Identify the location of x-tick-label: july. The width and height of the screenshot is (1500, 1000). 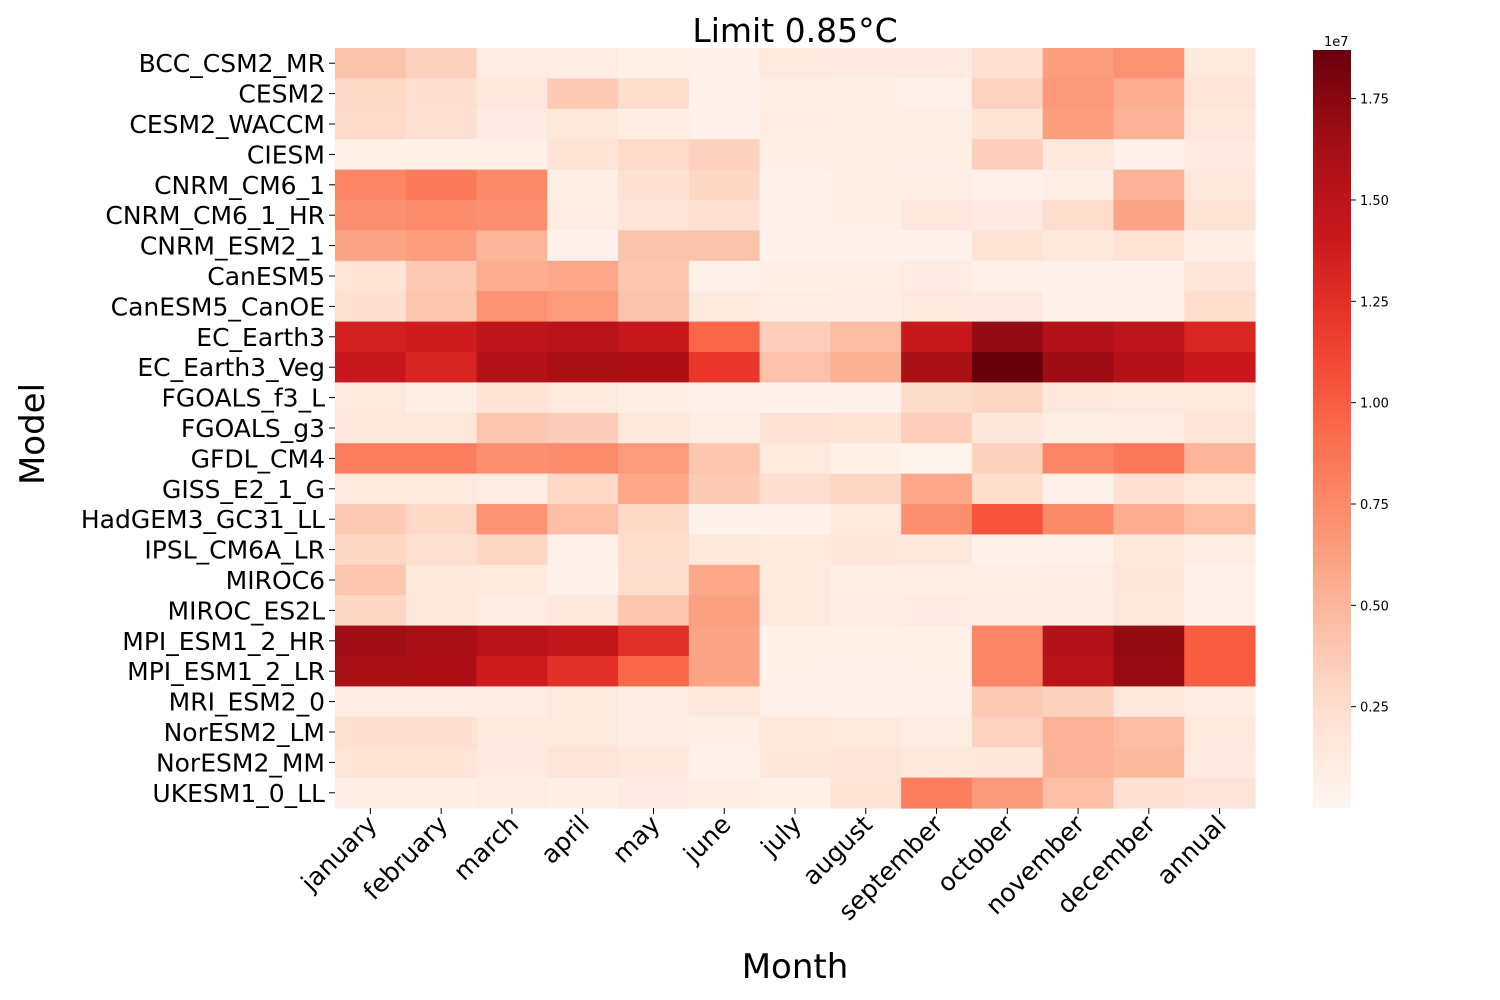
(781, 836).